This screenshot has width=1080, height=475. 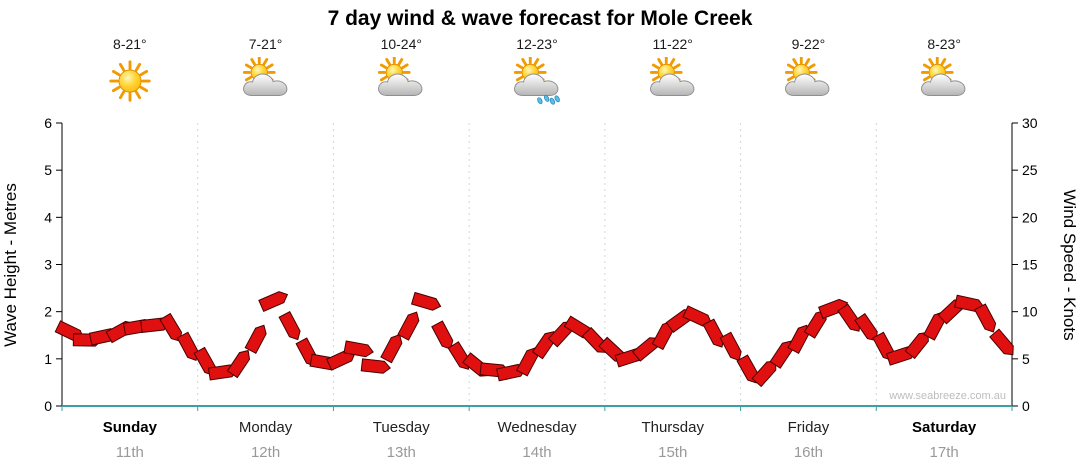 What do you see at coordinates (537, 44) in the screenshot?
I see `temperature-range: 12-23°` at bounding box center [537, 44].